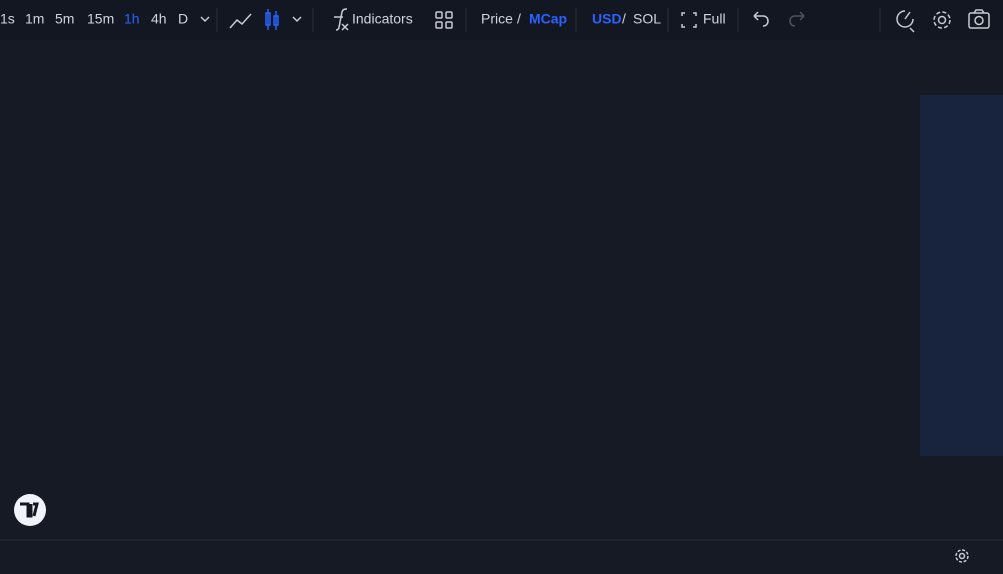  What do you see at coordinates (942, 20) in the screenshot?
I see `settings-icon` at bounding box center [942, 20].